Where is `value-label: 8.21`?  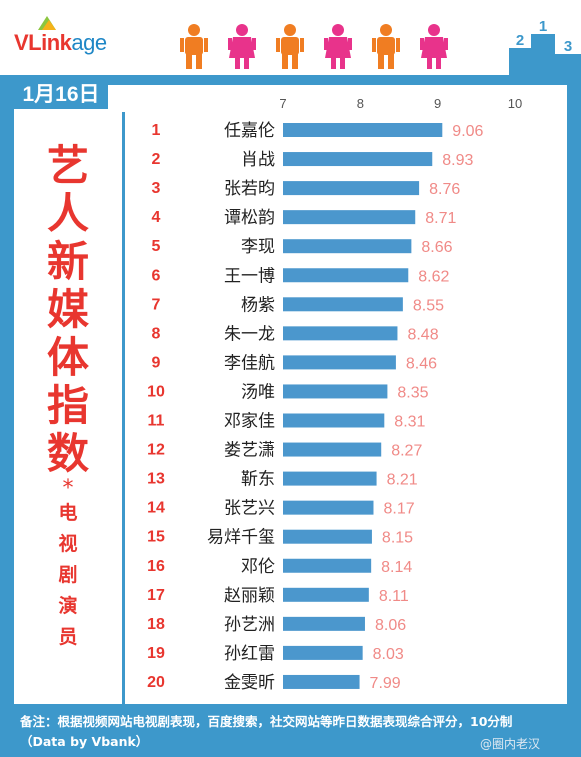 value-label: 8.21 is located at coordinates (402, 480).